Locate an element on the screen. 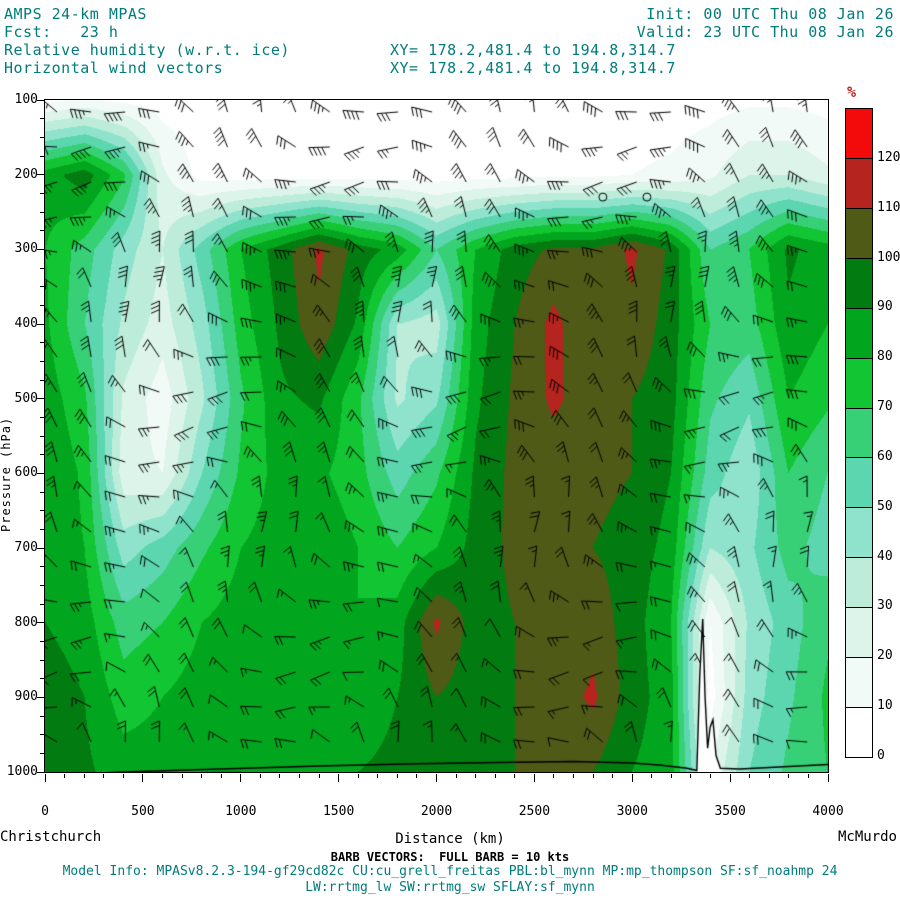  colorbar-tick-label: 40 is located at coordinates (885, 556).